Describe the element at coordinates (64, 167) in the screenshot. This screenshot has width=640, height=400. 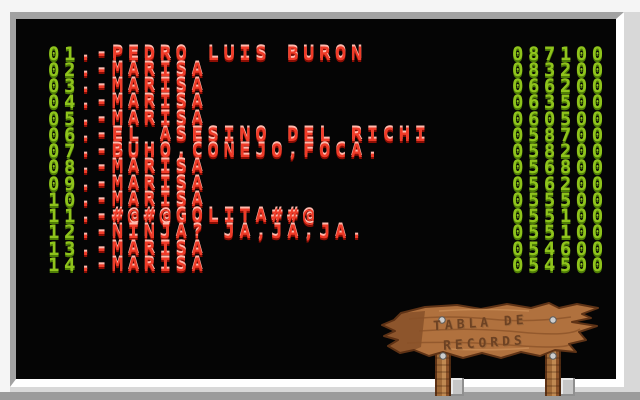
I see `rank-number: 08` at that location.